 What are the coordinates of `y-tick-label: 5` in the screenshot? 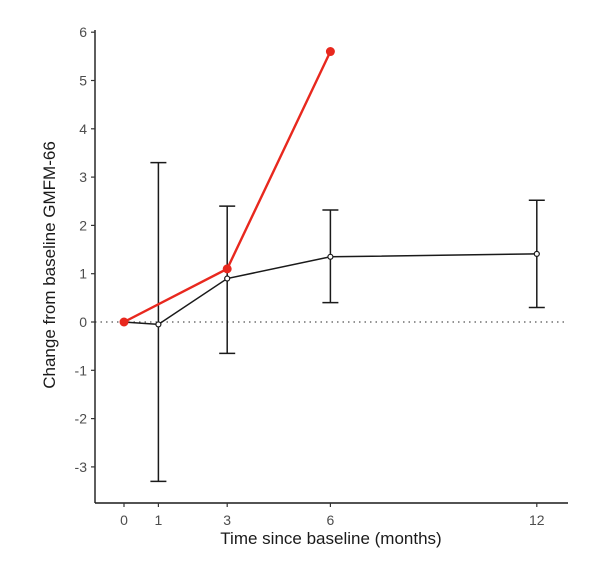 It's located at (83, 81).